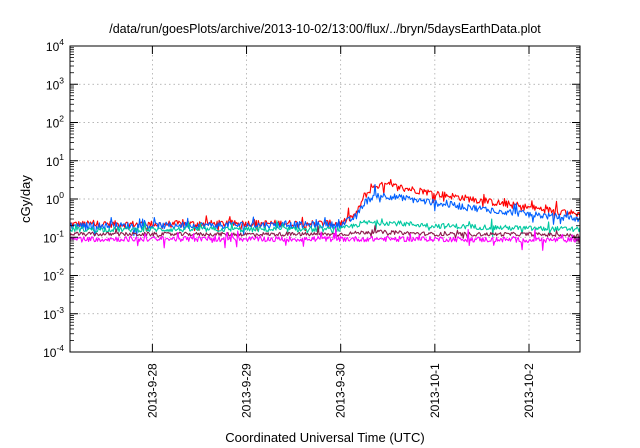  I want to click on x-tick-label: 2013-9-30, so click(341, 390).